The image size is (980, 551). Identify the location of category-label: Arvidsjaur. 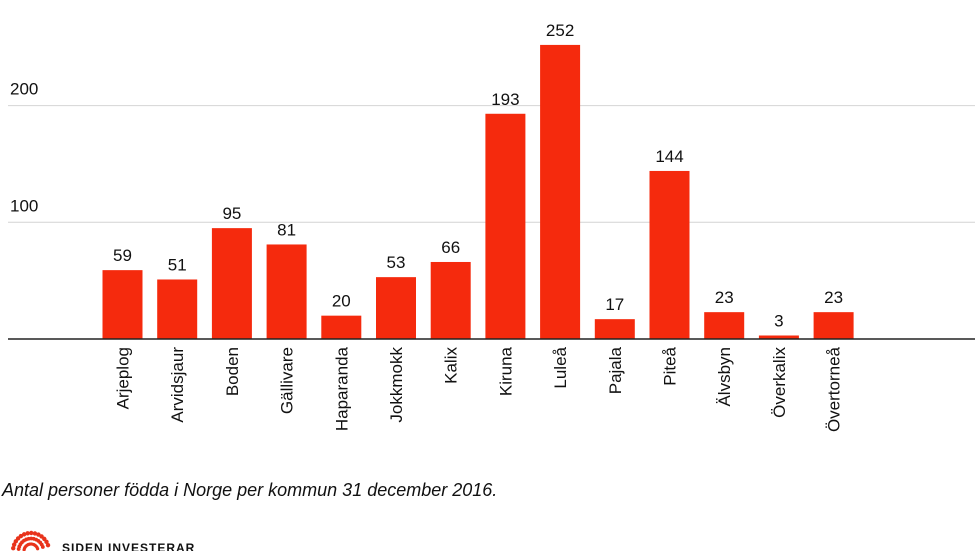
(177, 385).